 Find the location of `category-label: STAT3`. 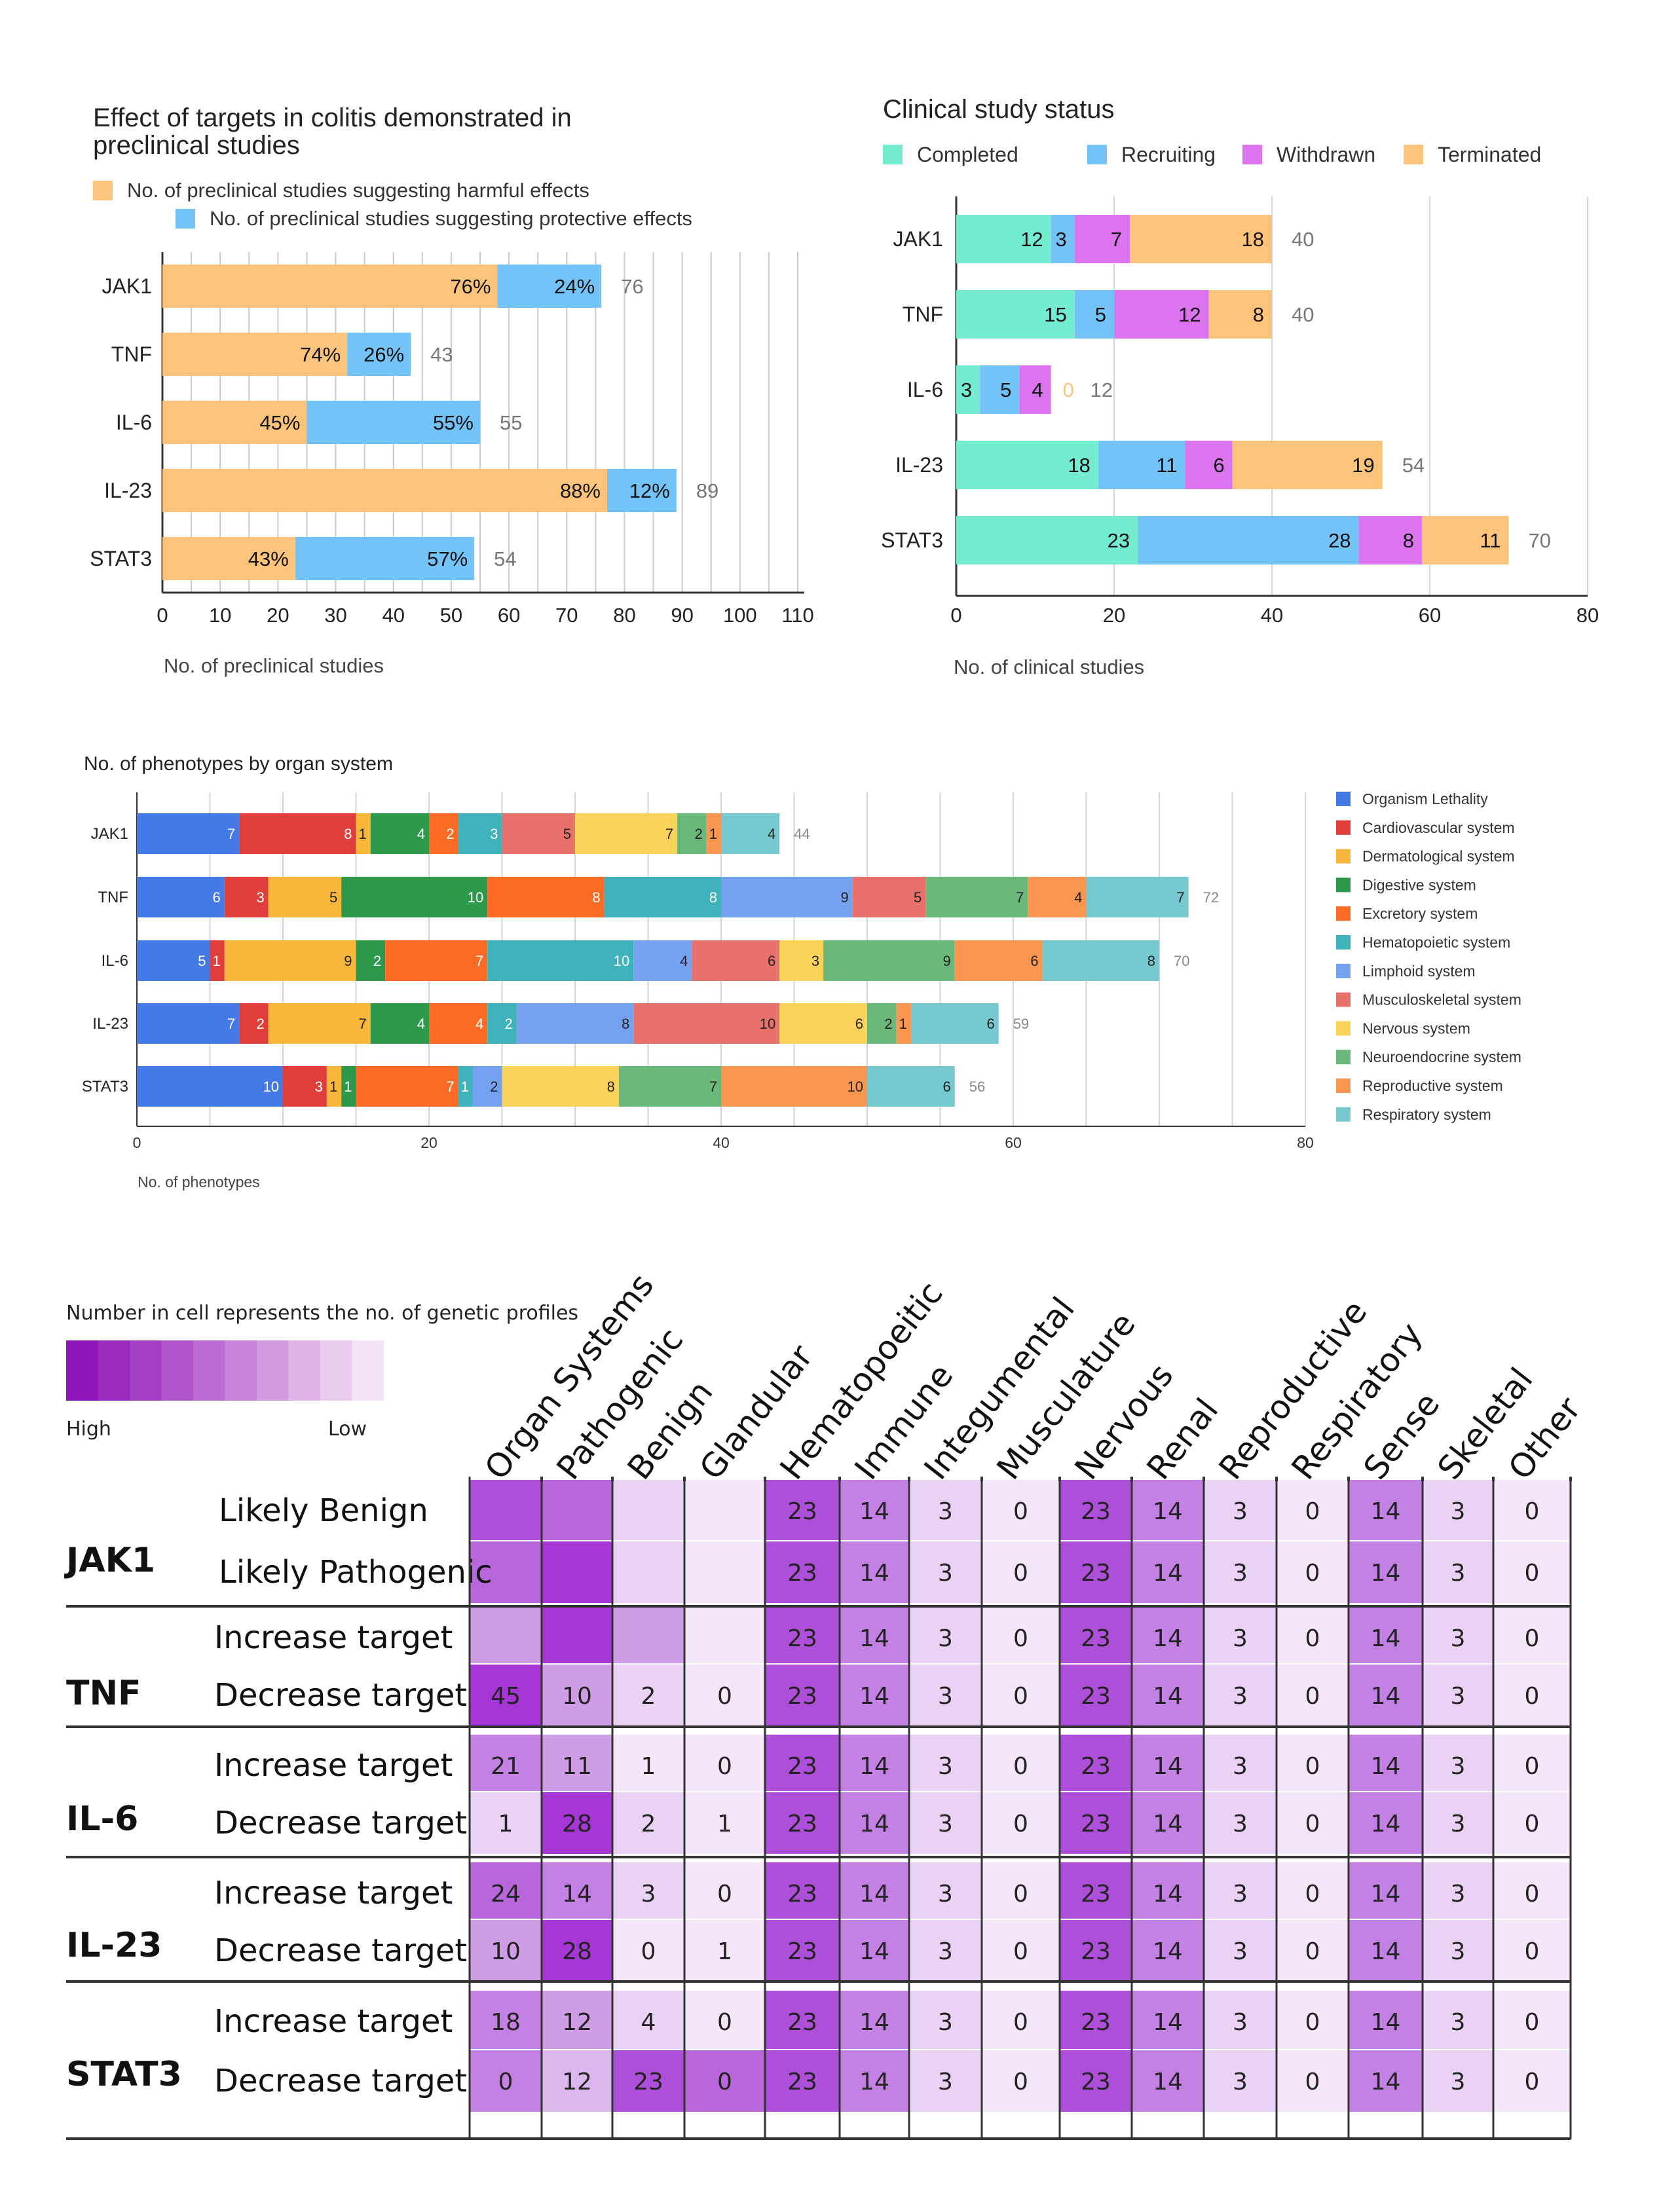

category-label: STAT3 is located at coordinates (912, 540).